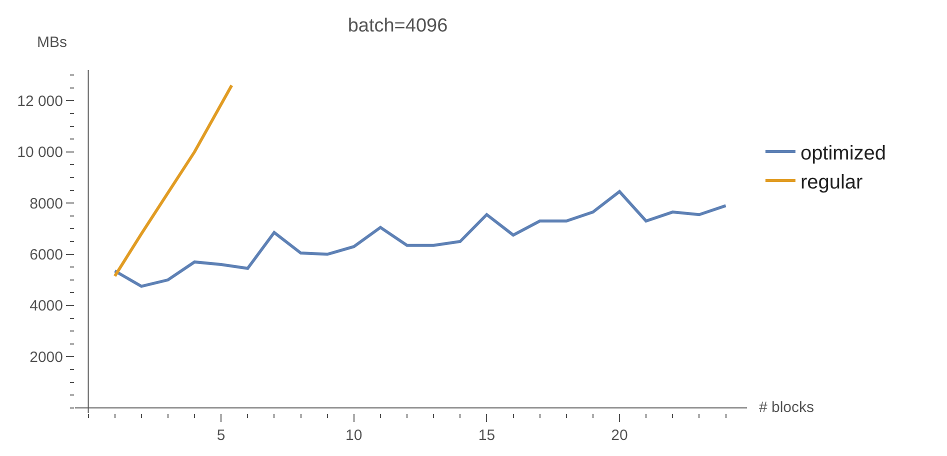 This screenshot has height=456, width=947. I want to click on y-axis-title: MBs, so click(52, 42).